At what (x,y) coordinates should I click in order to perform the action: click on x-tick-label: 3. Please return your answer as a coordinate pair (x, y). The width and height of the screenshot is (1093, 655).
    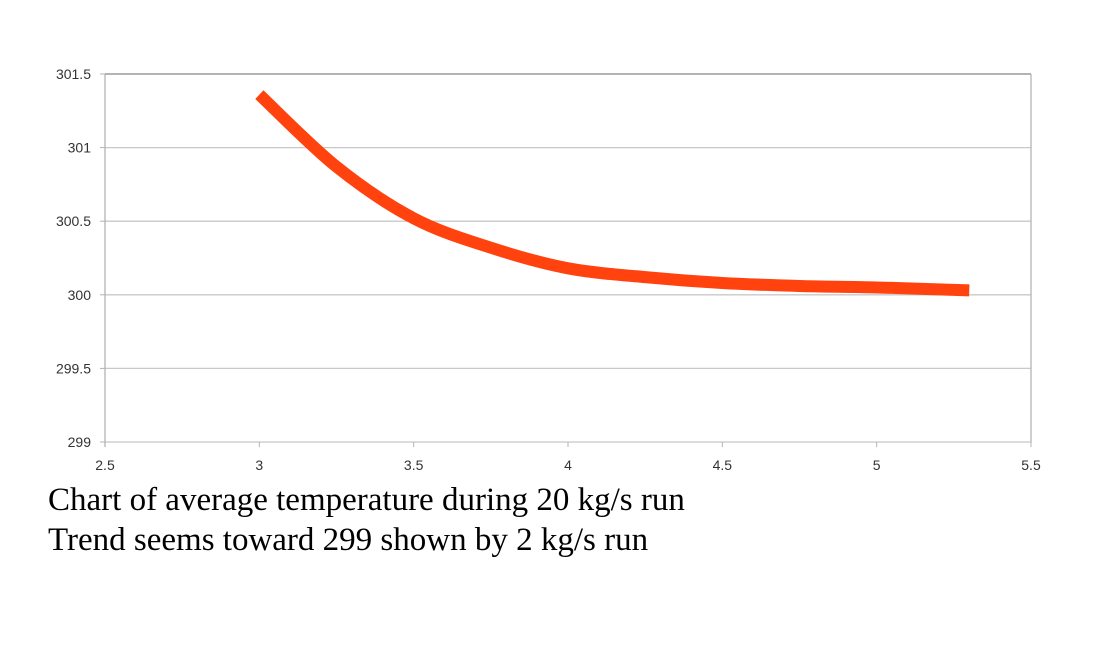
    Looking at the image, I should click on (259, 465).